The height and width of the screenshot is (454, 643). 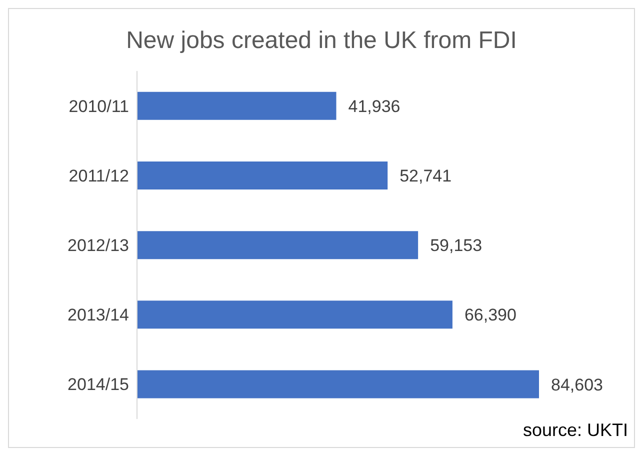 I want to click on data-label: 41,936, so click(x=374, y=106).